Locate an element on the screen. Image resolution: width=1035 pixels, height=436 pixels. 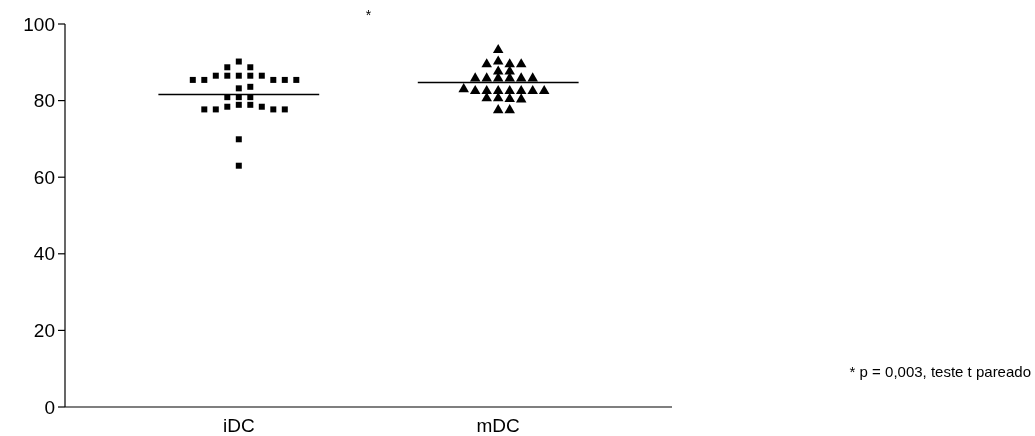
y-tick-label: 40 is located at coordinates (44, 254).